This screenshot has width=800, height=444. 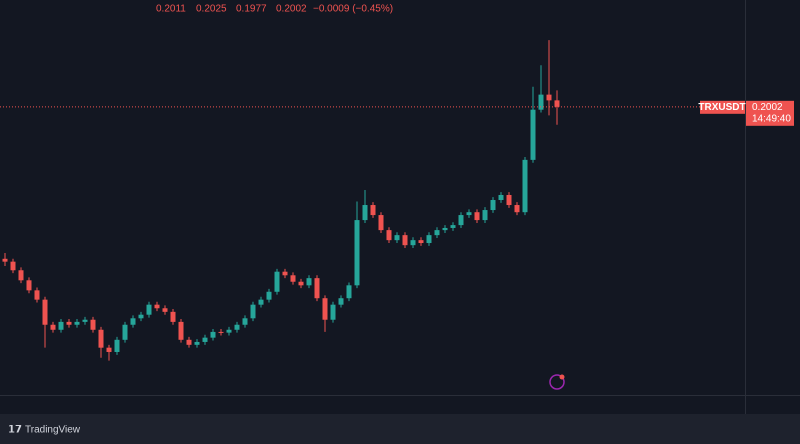 What do you see at coordinates (400, 429) in the screenshot?
I see `footer` at bounding box center [400, 429].